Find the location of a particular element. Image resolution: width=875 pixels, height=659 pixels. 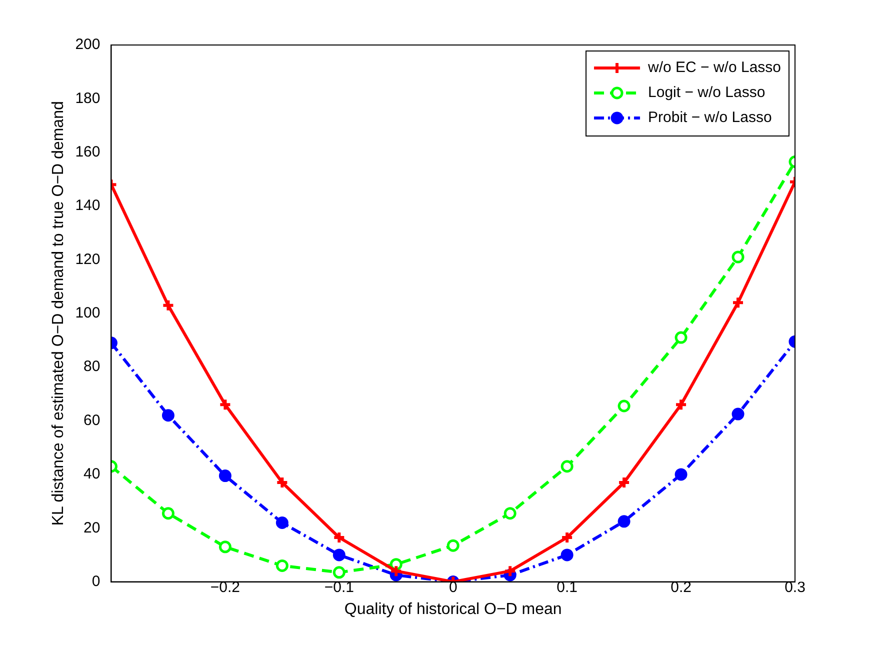

x-tick-label: 0.3 is located at coordinates (795, 587).